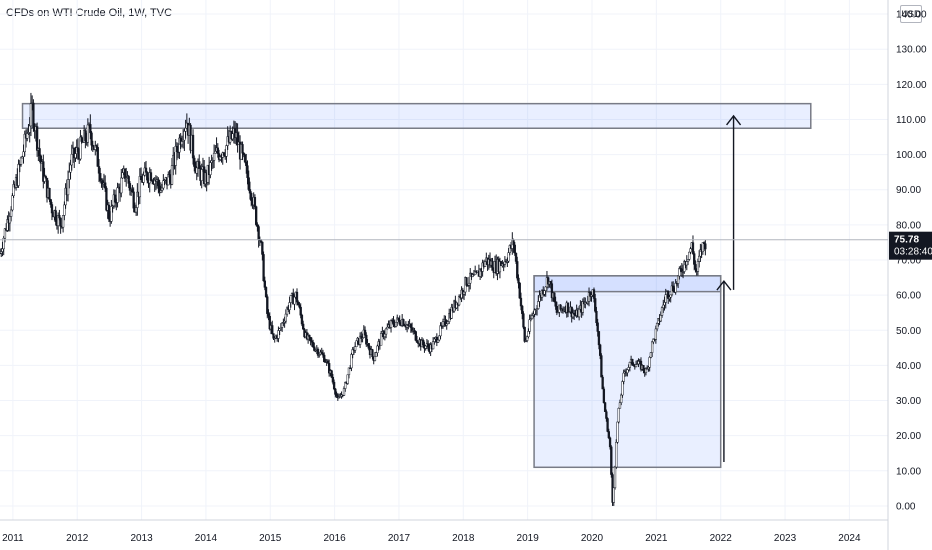 This screenshot has width=932, height=550. I want to click on x-tick-label: 2023, so click(785, 538).